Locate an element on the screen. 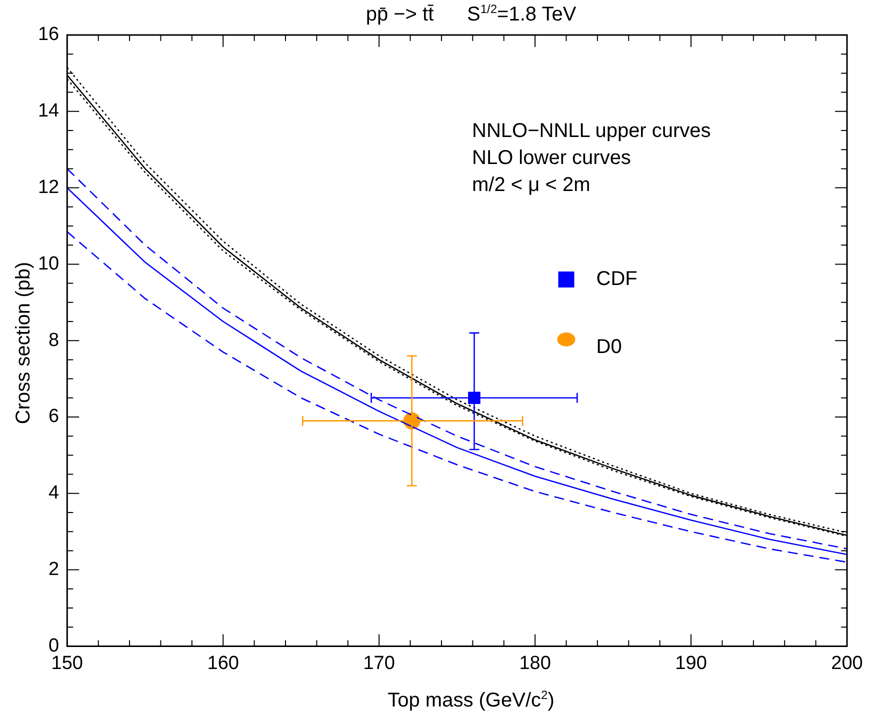  y-tick-label: 8 is located at coordinates (54, 340).